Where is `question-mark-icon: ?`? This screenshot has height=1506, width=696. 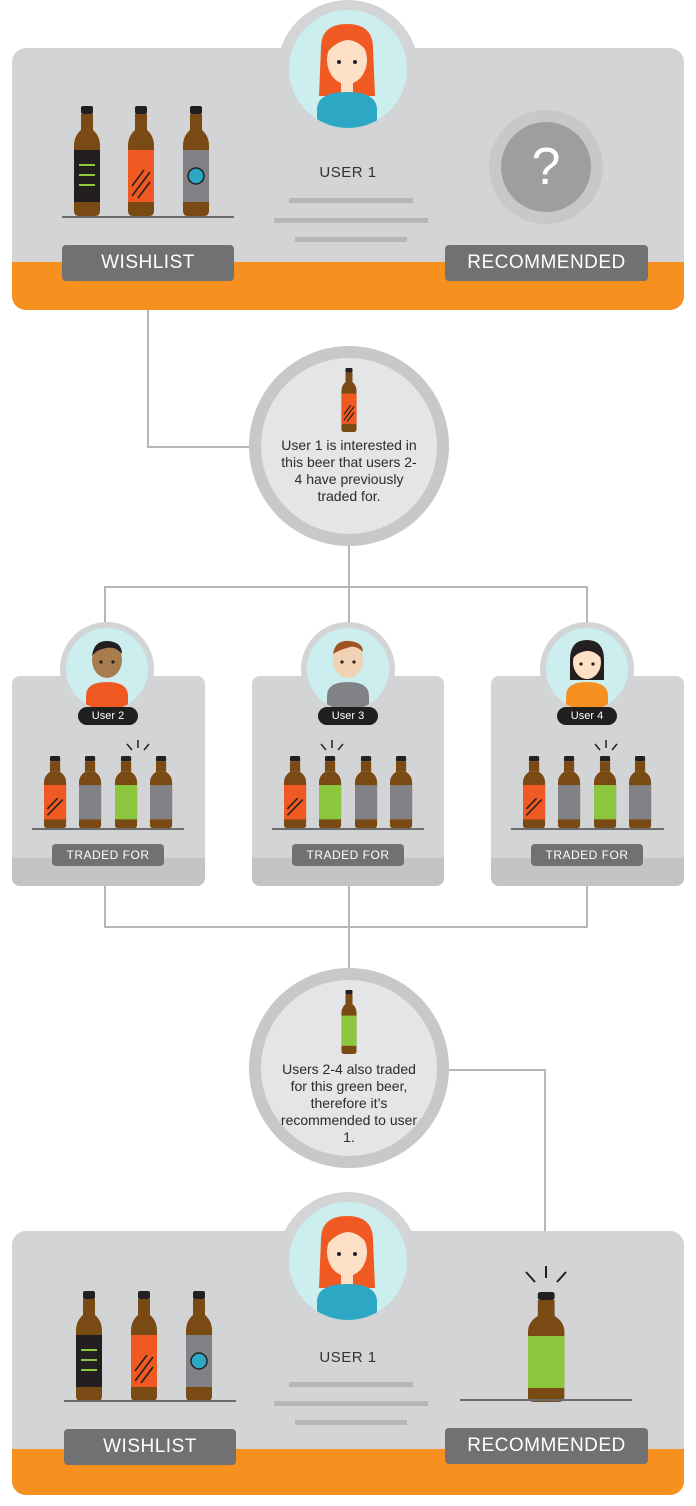
question-mark-icon: ? is located at coordinates (546, 167).